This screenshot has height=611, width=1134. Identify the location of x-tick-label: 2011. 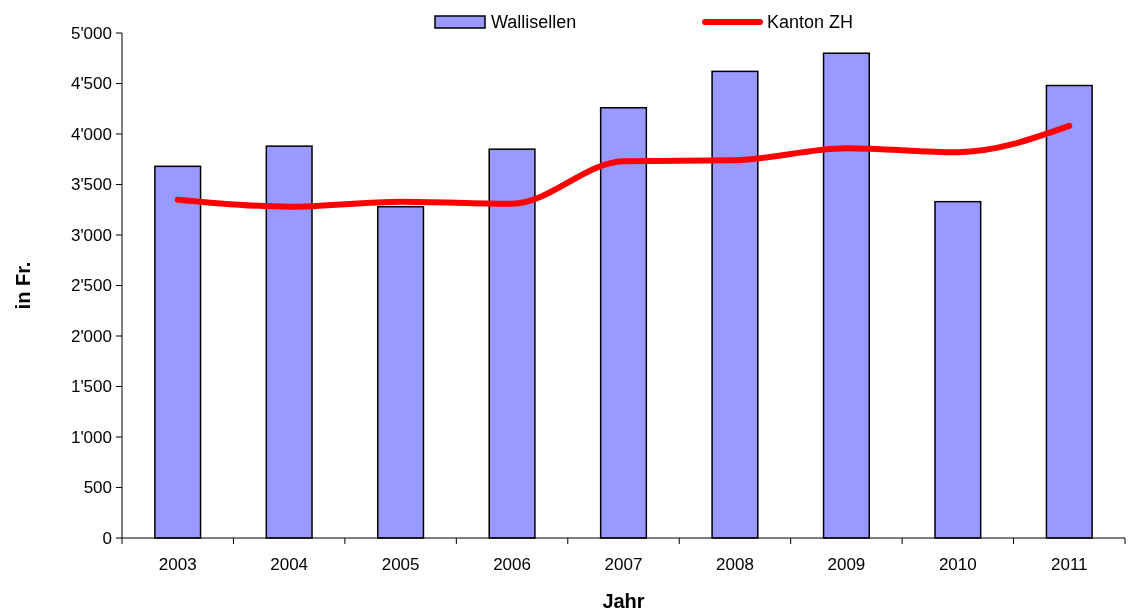
(1069, 564).